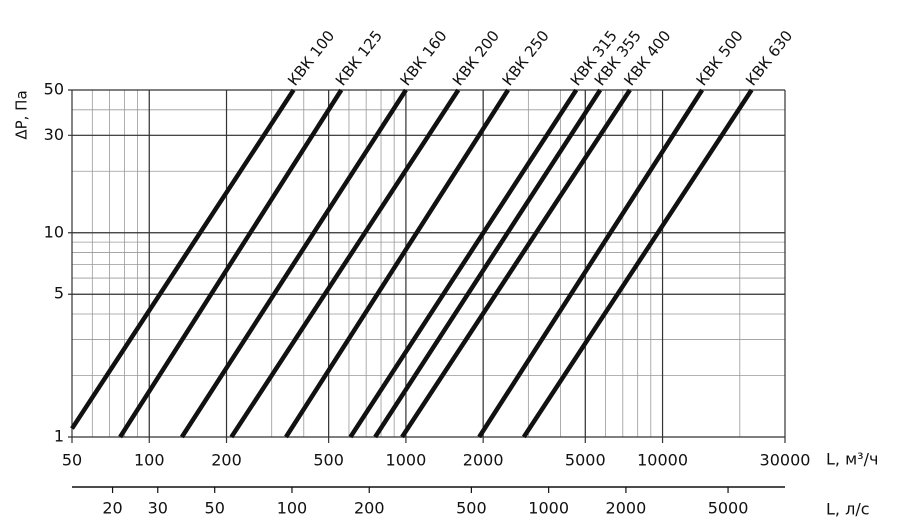 The width and height of the screenshot is (900, 528). Describe the element at coordinates (406, 460) in the screenshot. I see `x-tick-label: 1000` at that location.